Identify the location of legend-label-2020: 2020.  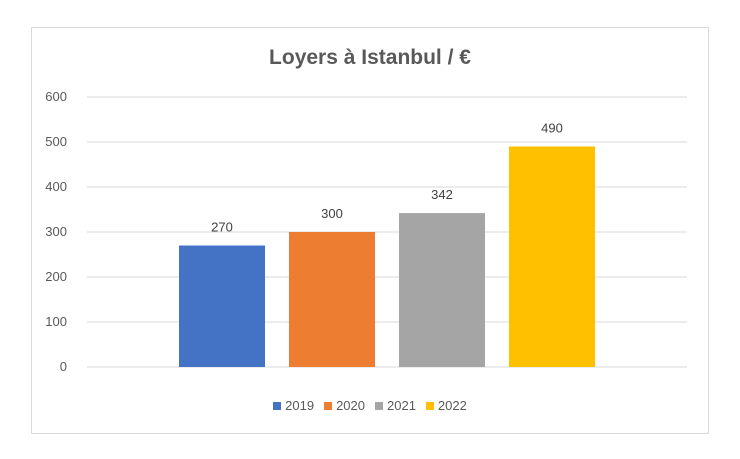
(350, 405).